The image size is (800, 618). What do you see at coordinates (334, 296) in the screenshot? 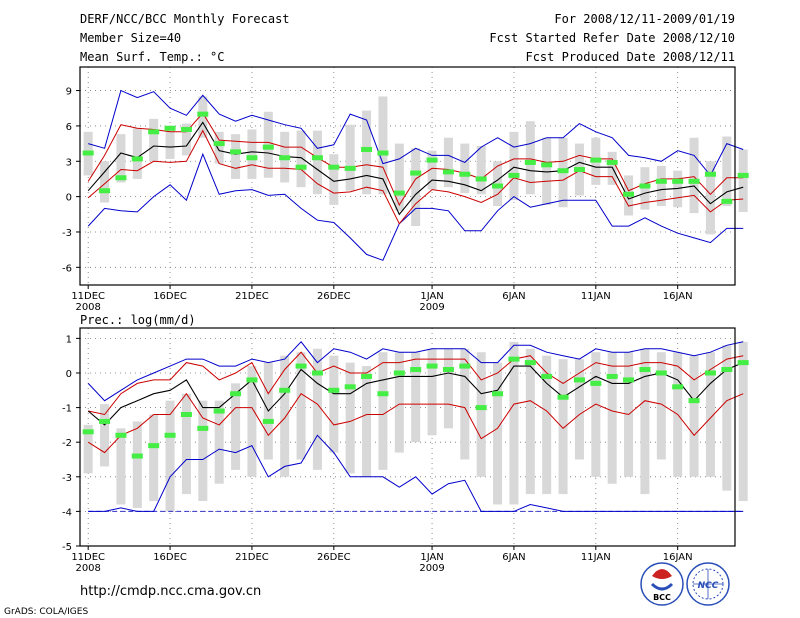
I see `x-tick-label-3: 26DEC` at bounding box center [334, 296].